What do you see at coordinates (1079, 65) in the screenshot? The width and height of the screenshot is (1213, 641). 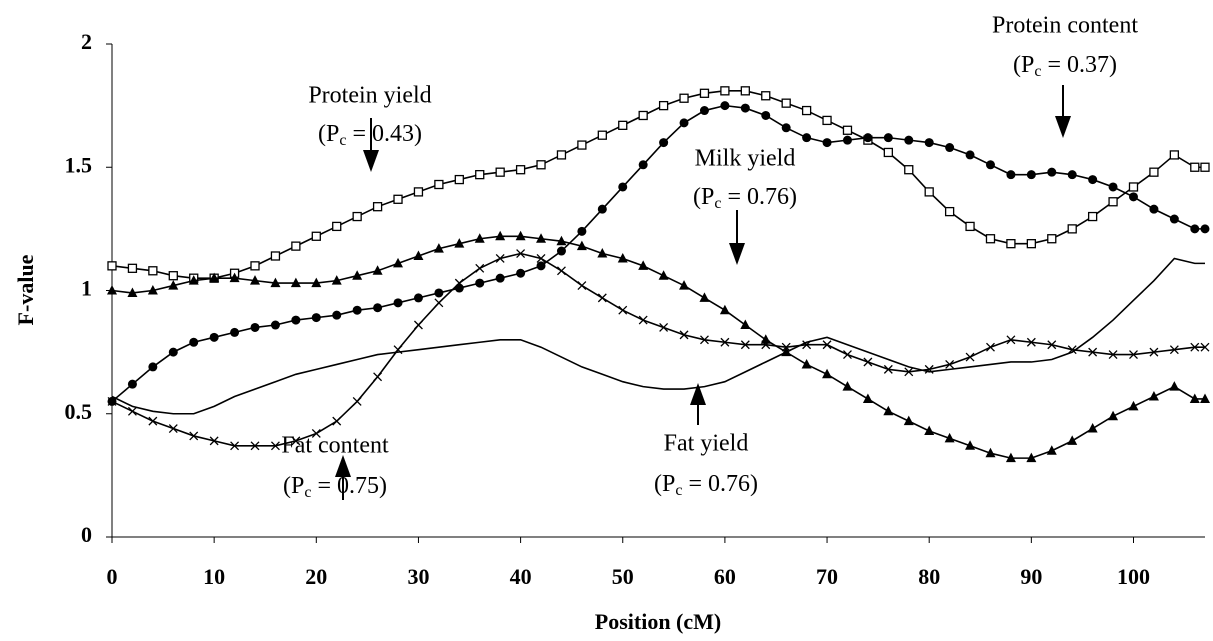 I see `annotation-part: = 0.37)` at bounding box center [1079, 65].